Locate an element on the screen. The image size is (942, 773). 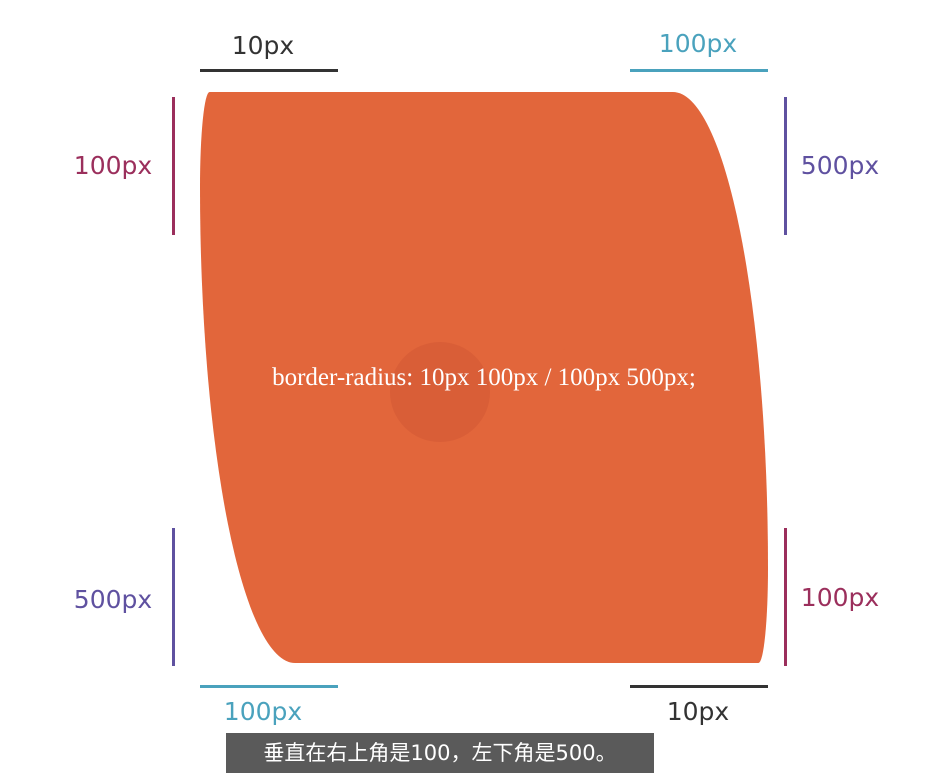
shape-text: border-radius: 10px 100px / 100px 500px; is located at coordinates (484, 377).